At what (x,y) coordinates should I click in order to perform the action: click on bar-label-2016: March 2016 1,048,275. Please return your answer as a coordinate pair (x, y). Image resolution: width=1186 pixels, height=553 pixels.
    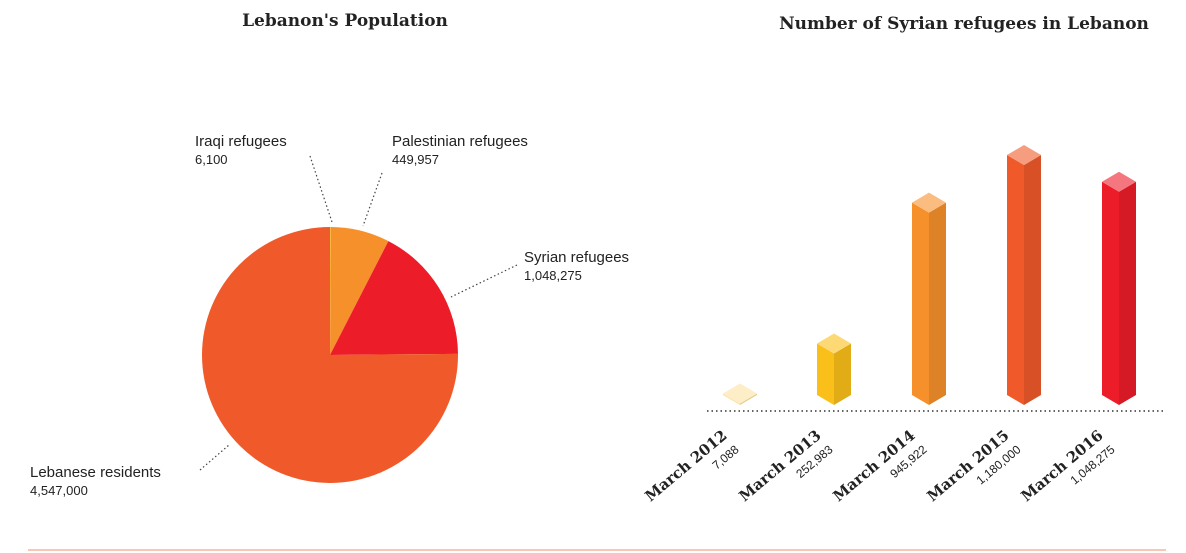
    Looking at the image, I should click on (1067, 465).